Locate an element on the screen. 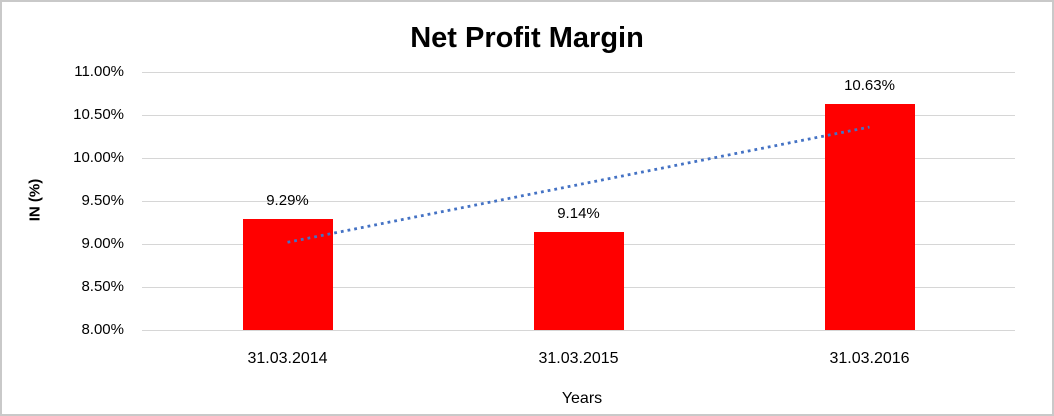 Image resolution: width=1054 pixels, height=416 pixels. y-tick-label: 11.00% is located at coordinates (99, 71).